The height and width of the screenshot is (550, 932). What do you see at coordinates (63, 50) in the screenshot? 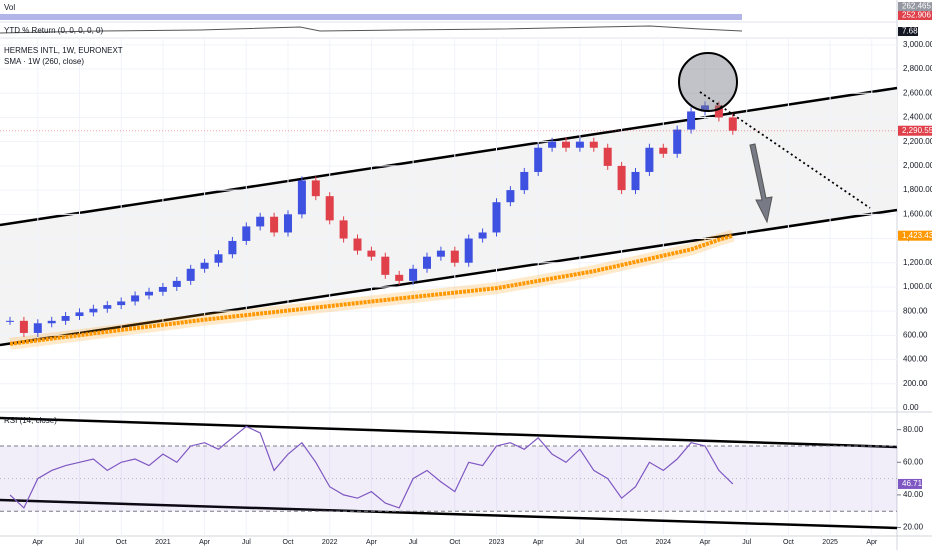
I see `chart-title: HERMES INTL, 1W, EURONEXT` at bounding box center [63, 50].